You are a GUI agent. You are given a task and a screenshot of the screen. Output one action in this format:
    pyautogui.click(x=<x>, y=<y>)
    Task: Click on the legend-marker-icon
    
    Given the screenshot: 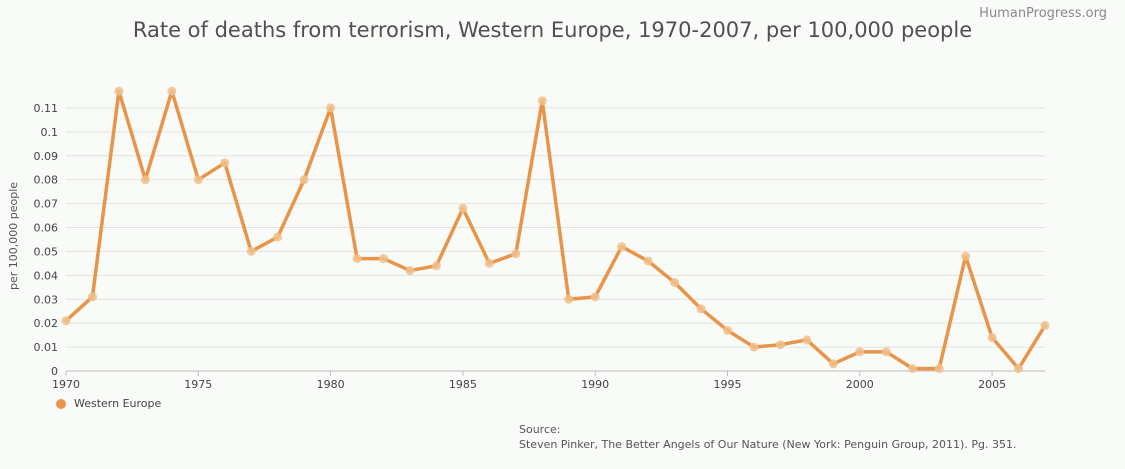 What is the action you would take?
    pyautogui.click(x=61, y=403)
    